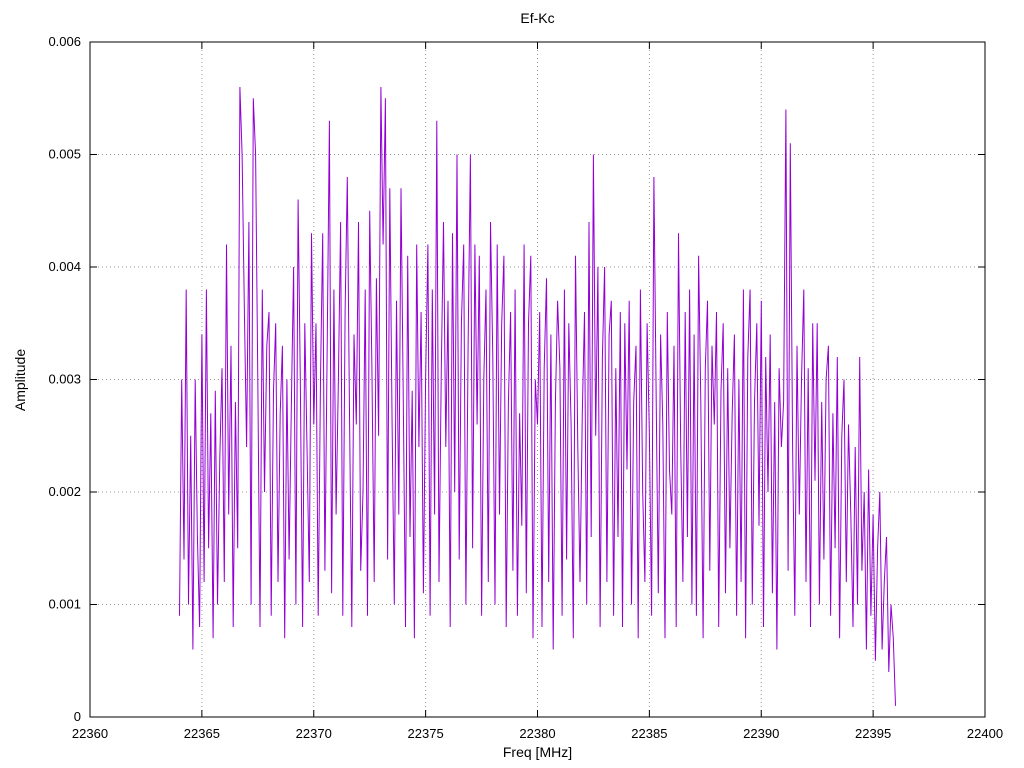 This screenshot has height=768, width=1024. I want to click on y-tick-label: 0, so click(77, 716).